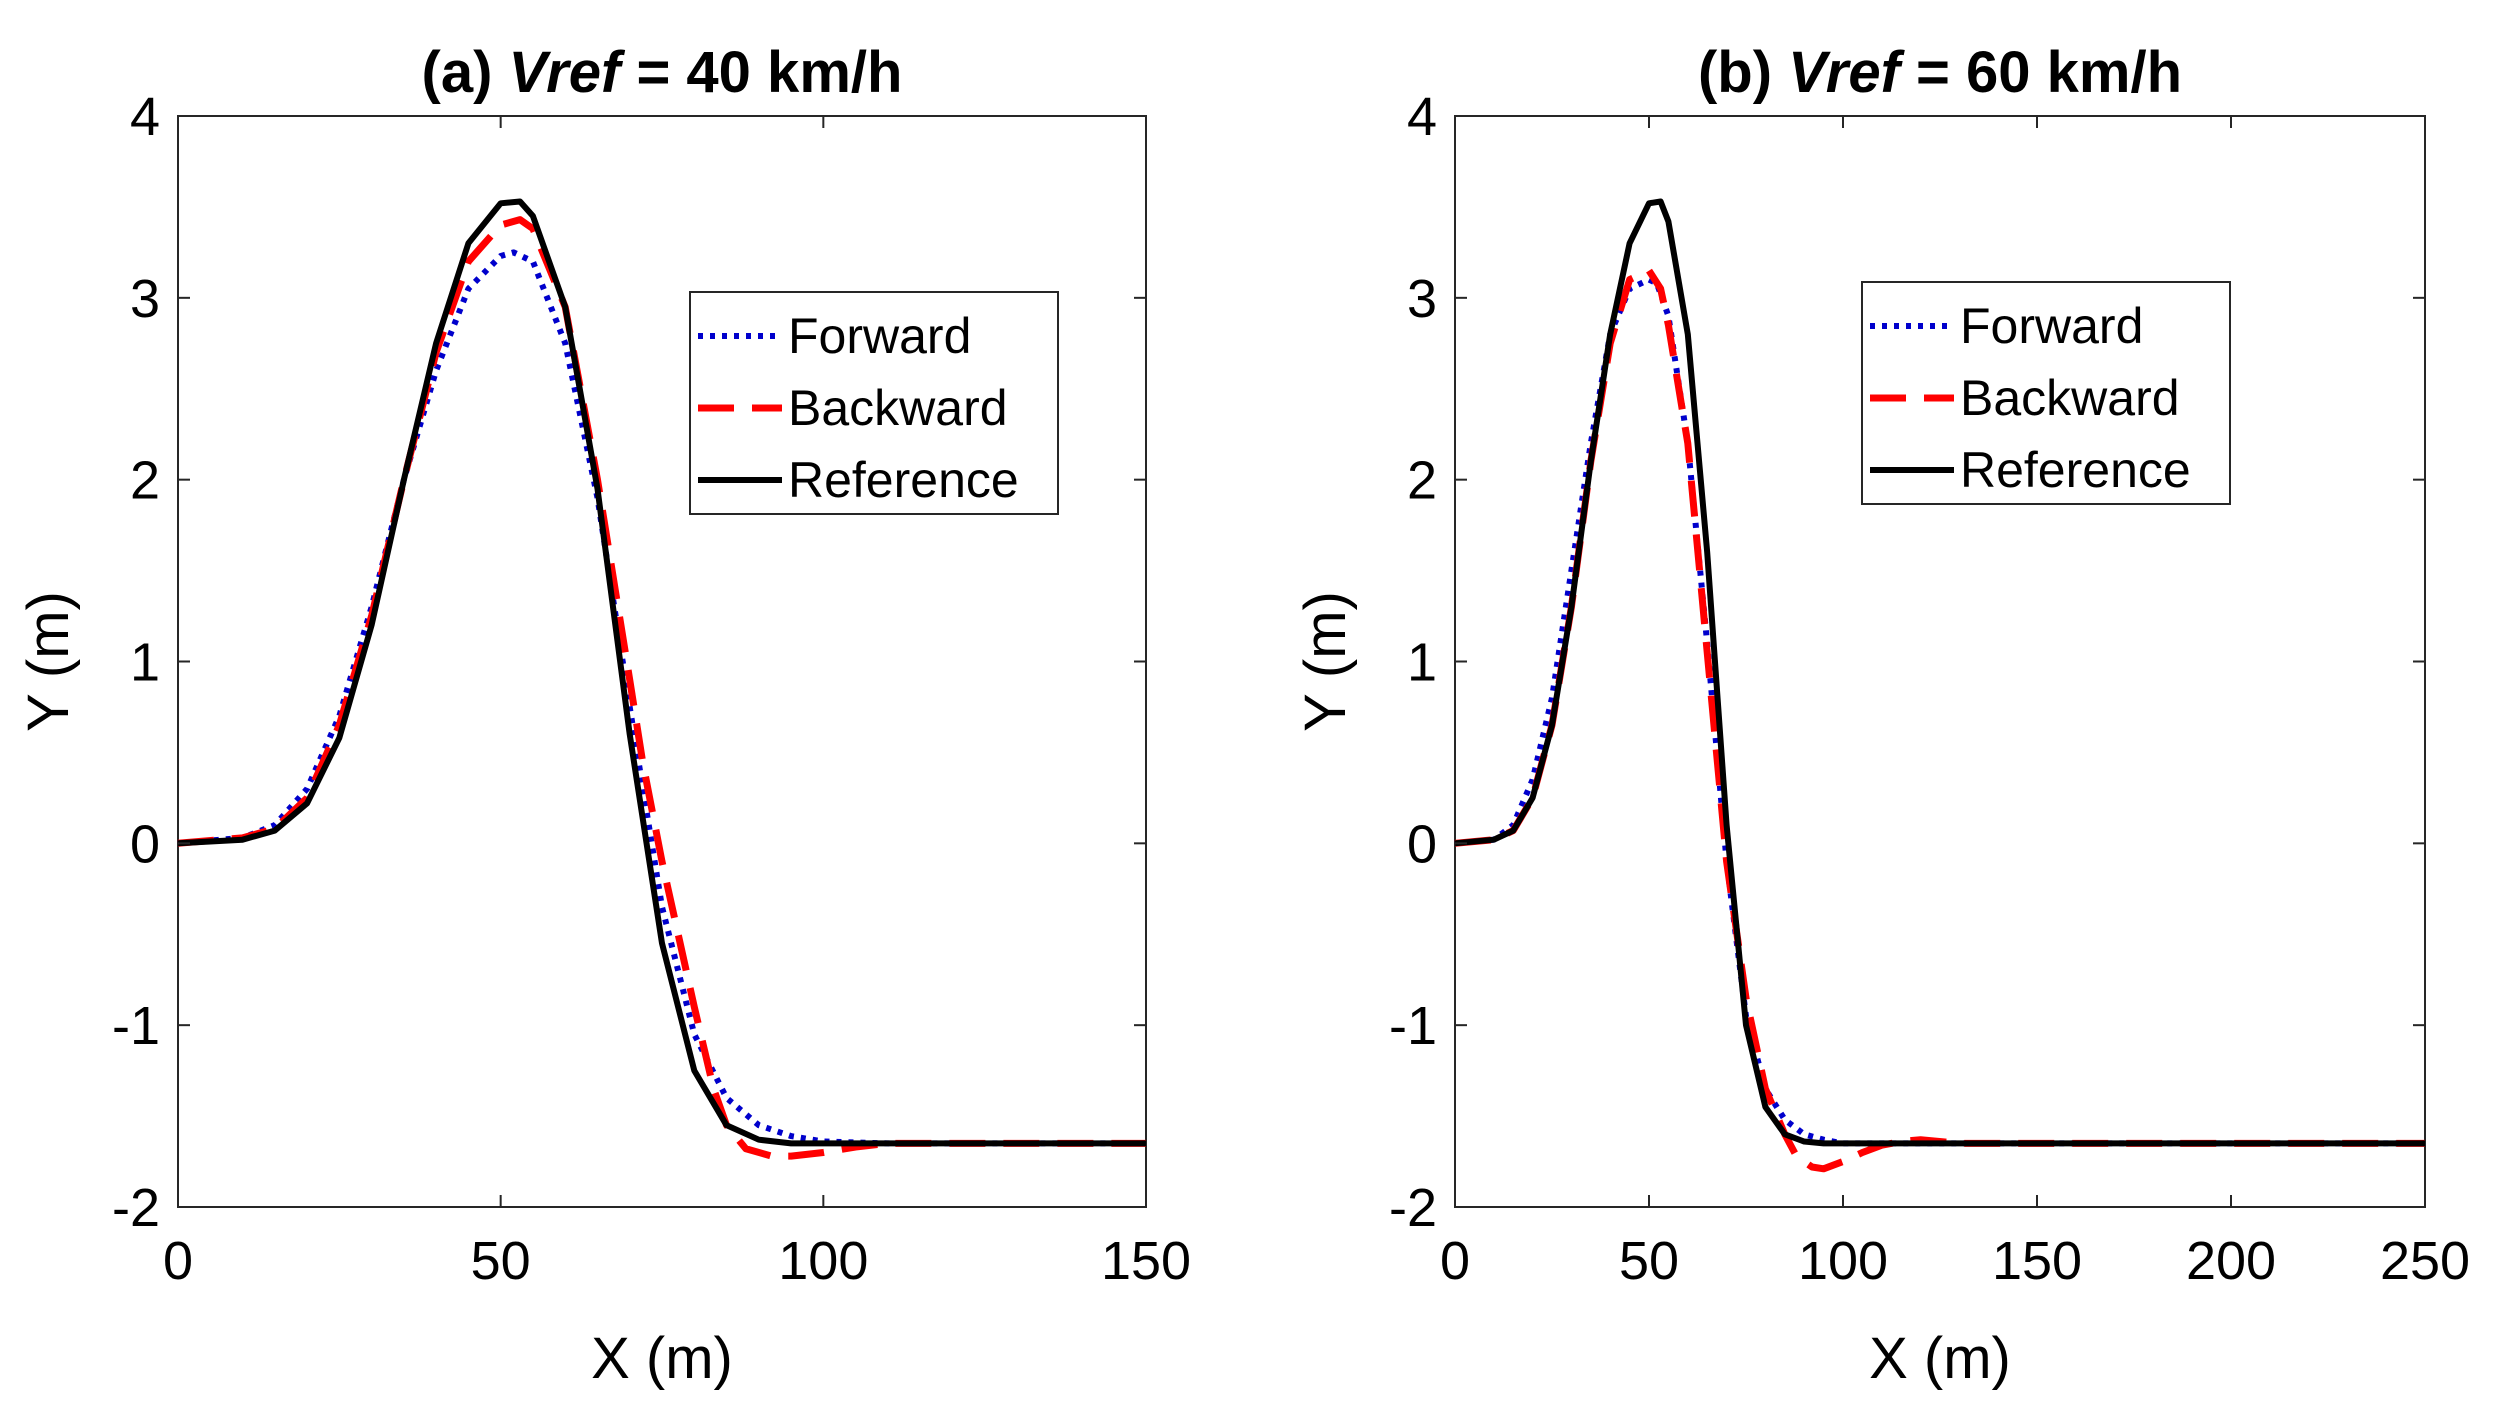 The height and width of the screenshot is (1407, 2502). I want to click on chart-title-suffix: = 60 km/h, so click(2041, 72).